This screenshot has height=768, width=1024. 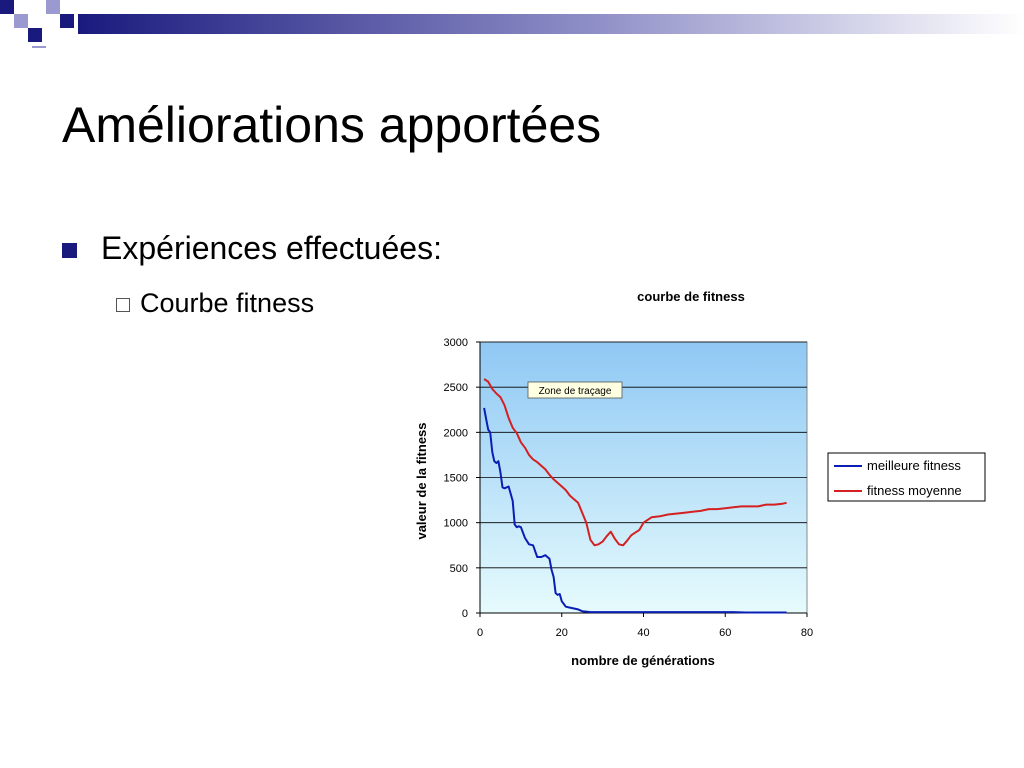 What do you see at coordinates (456, 388) in the screenshot?
I see `y-tick-label-2500: 2500` at bounding box center [456, 388].